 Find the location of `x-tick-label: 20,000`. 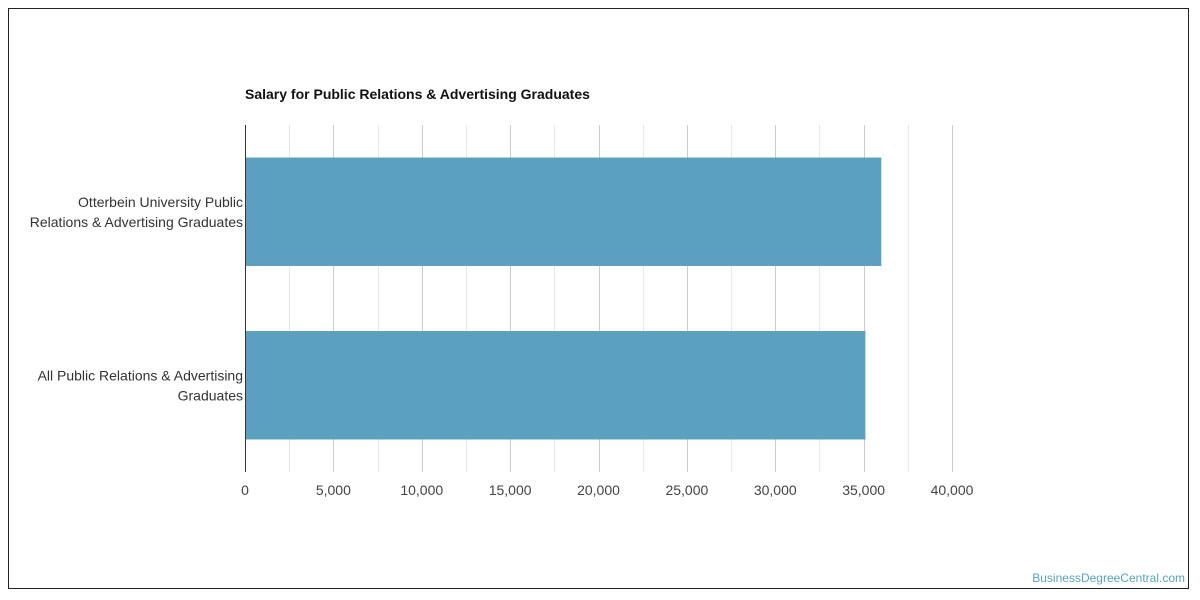

x-tick-label: 20,000 is located at coordinates (598, 490).